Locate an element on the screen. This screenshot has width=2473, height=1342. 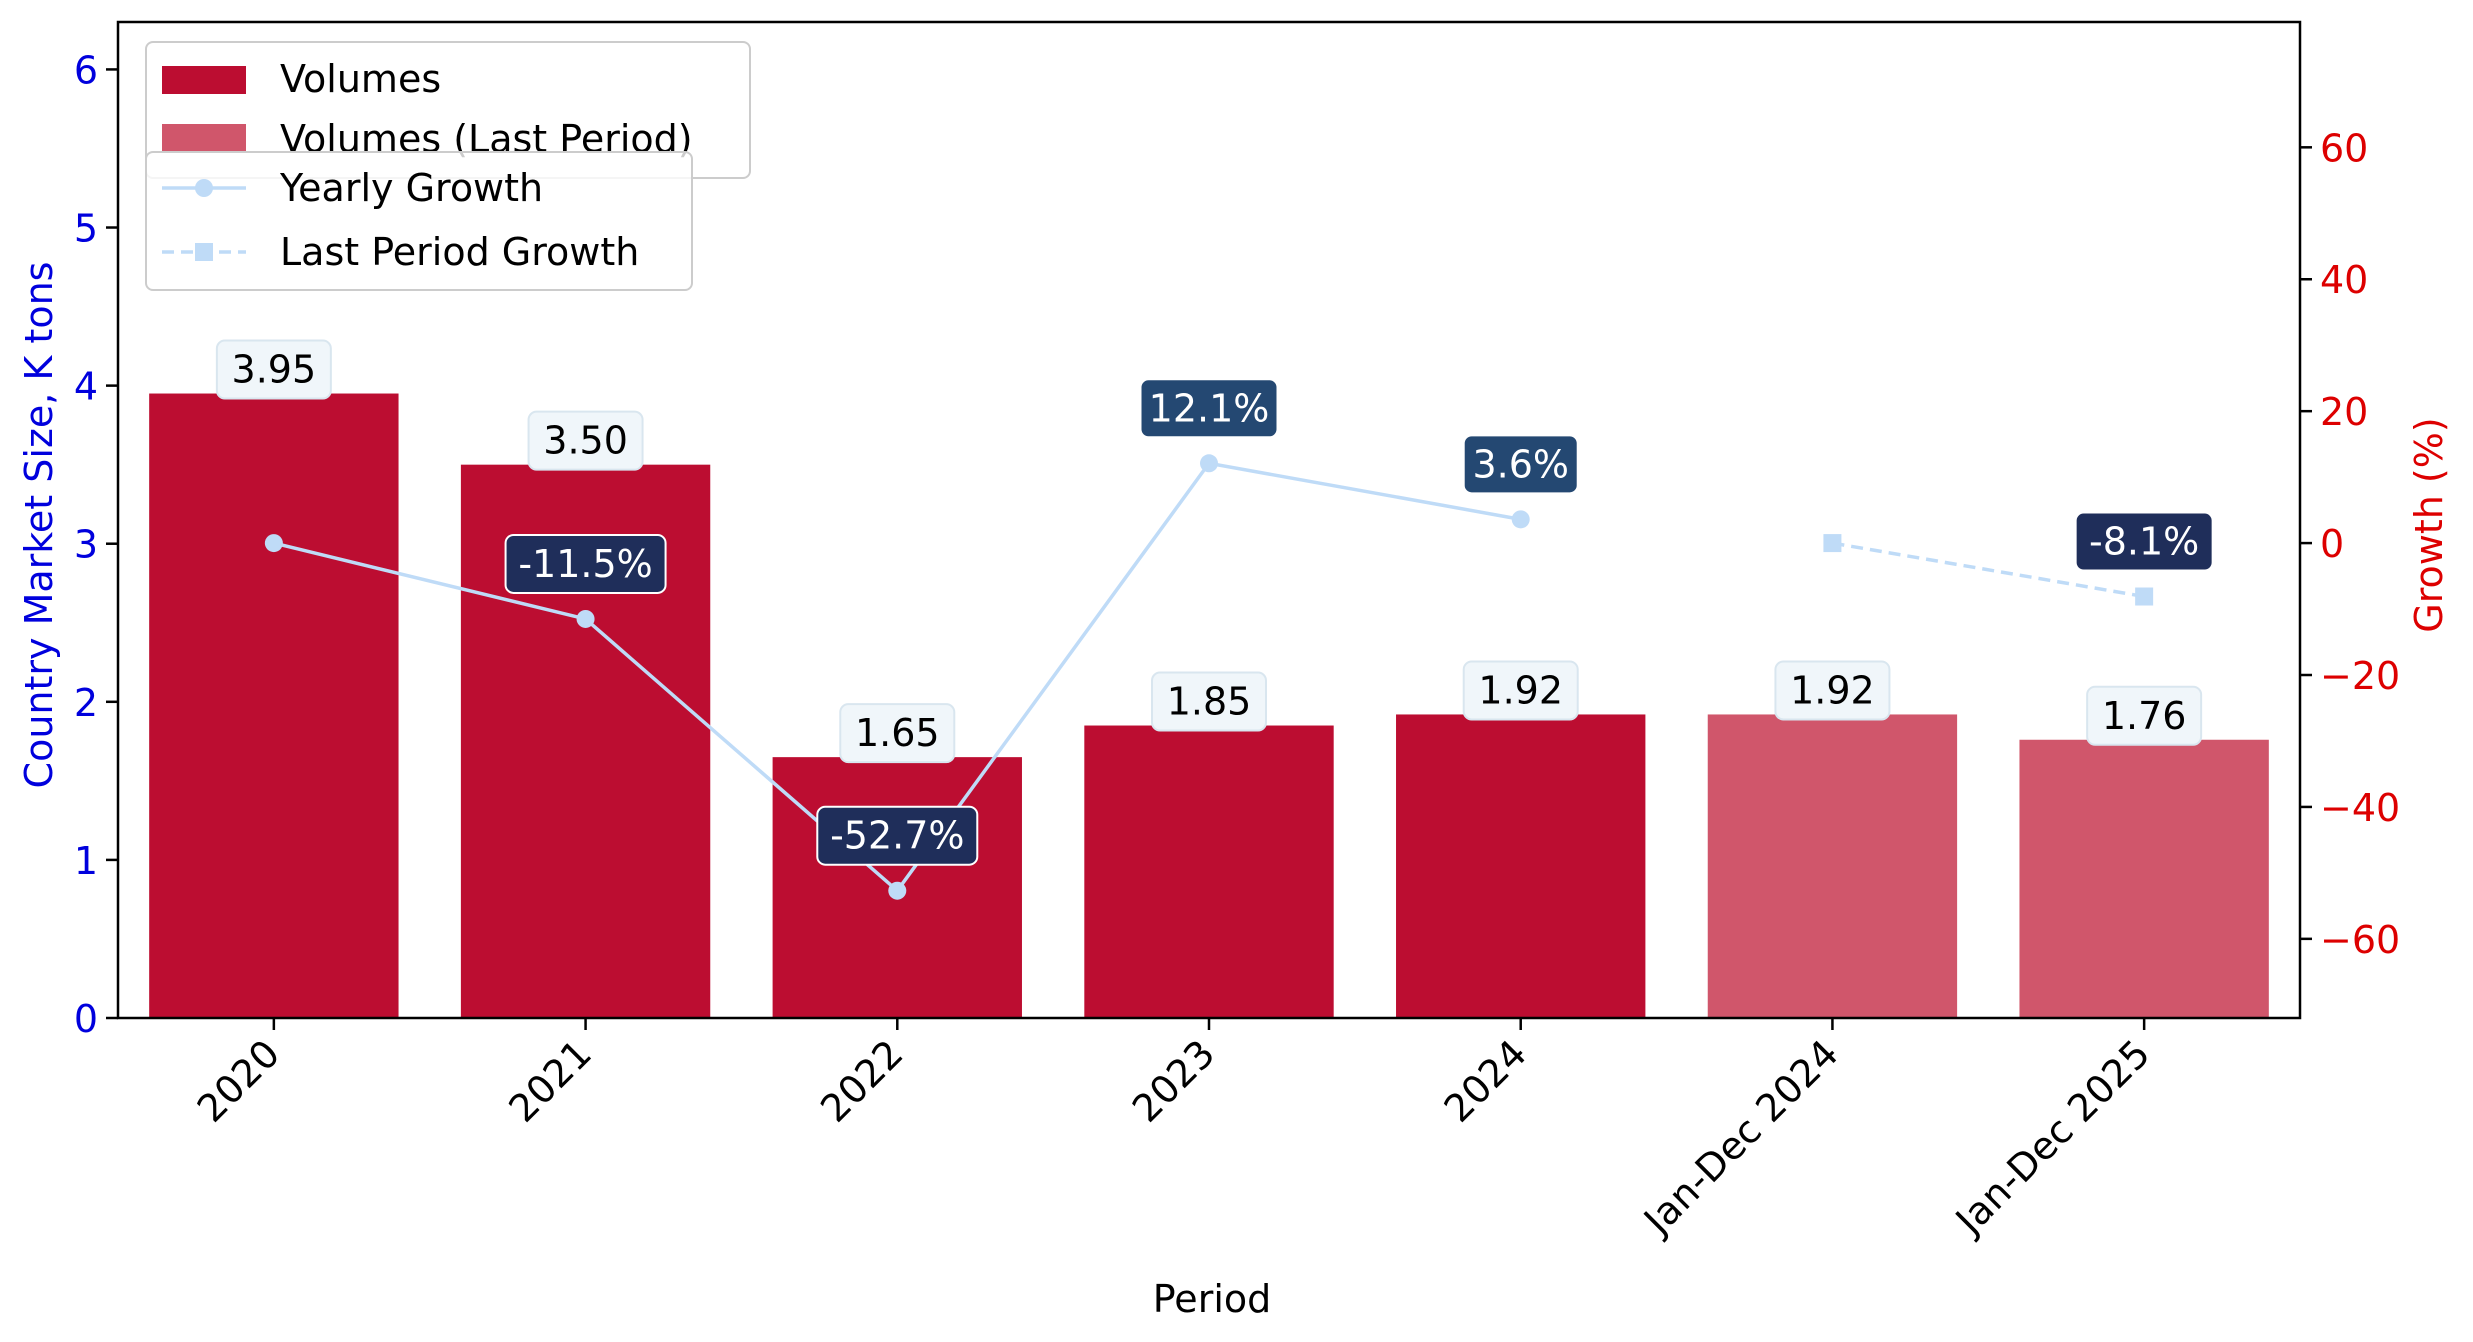
y-right-tick-label: 20 is located at coordinates (2344, 412).